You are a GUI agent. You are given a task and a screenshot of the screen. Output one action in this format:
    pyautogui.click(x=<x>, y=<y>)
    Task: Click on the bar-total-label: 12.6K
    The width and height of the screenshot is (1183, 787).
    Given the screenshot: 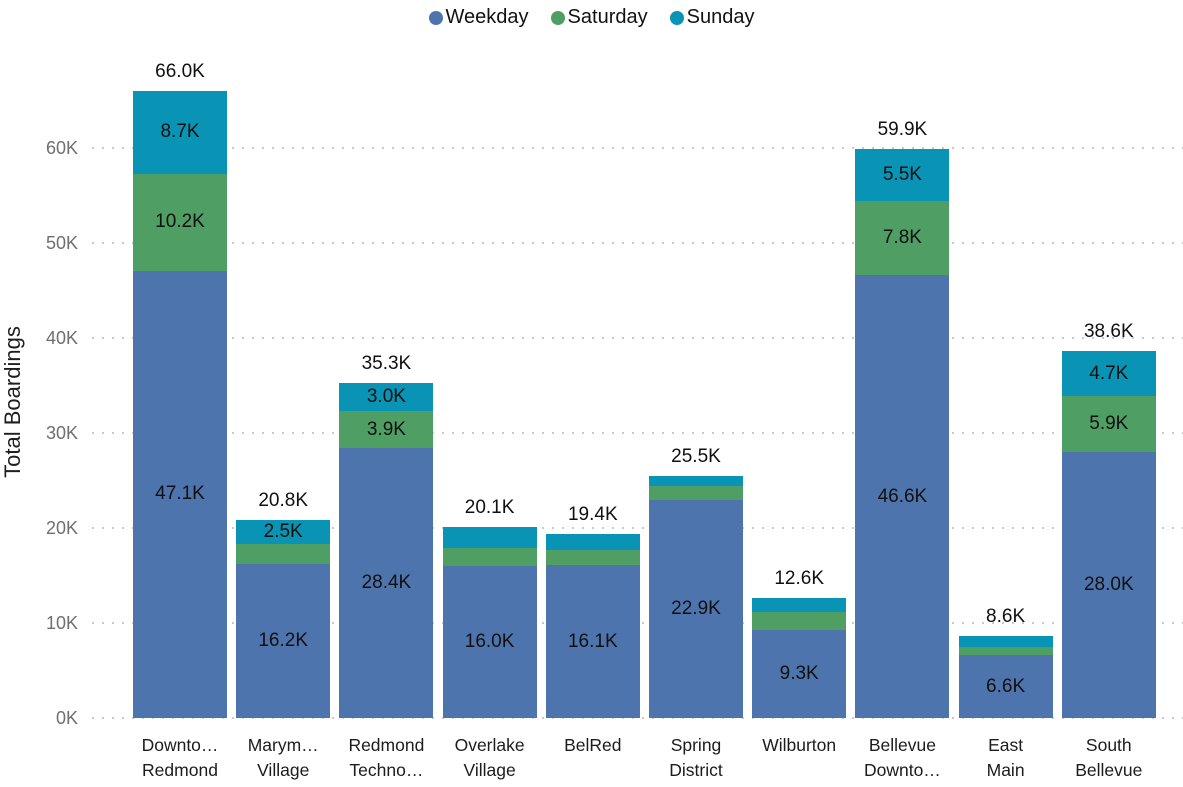 What is the action you would take?
    pyautogui.click(x=799, y=579)
    